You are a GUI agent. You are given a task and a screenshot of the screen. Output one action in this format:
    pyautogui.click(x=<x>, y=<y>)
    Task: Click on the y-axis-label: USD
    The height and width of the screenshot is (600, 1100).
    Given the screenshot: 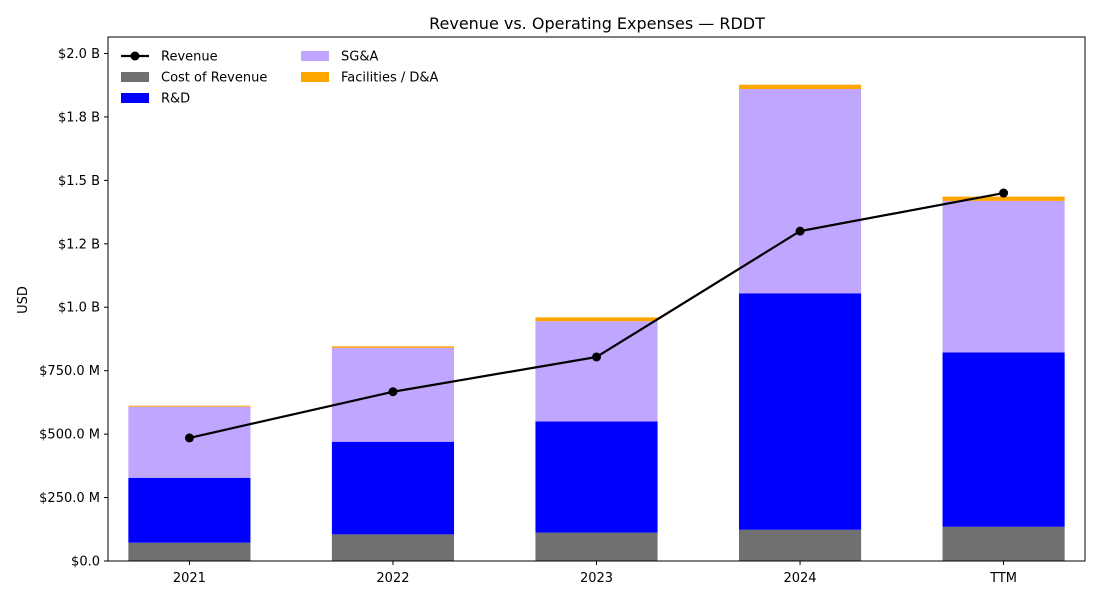 What is the action you would take?
    pyautogui.click(x=23, y=300)
    